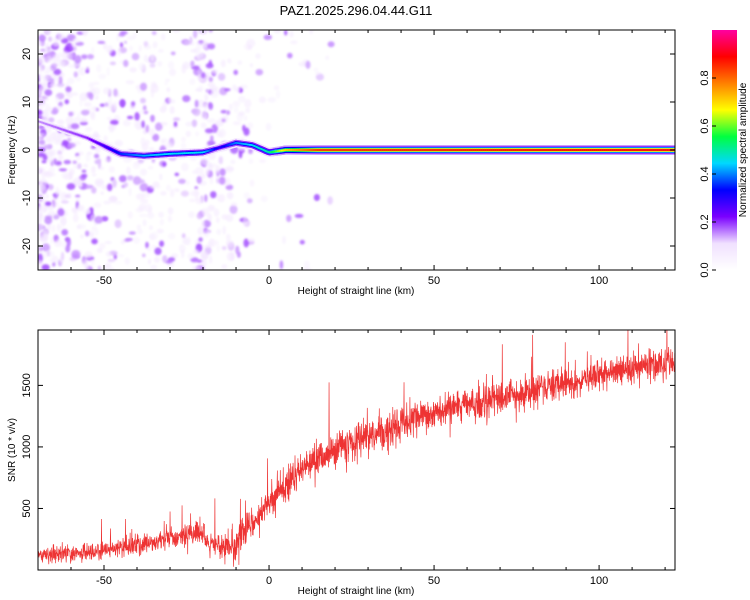 Image resolution: width=750 pixels, height=600 pixels. What do you see at coordinates (705, 173) in the screenshot?
I see `colorbar-tick-label: 0.4` at bounding box center [705, 173].